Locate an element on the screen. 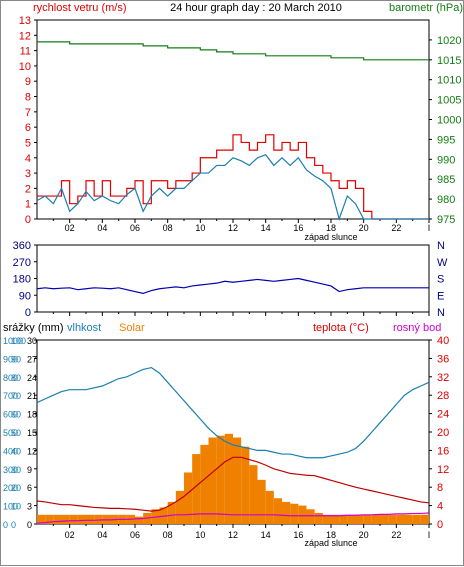 Image resolution: width=464 pixels, height=567 pixels. humidity-tick-label: 50 is located at coordinates (16, 433).